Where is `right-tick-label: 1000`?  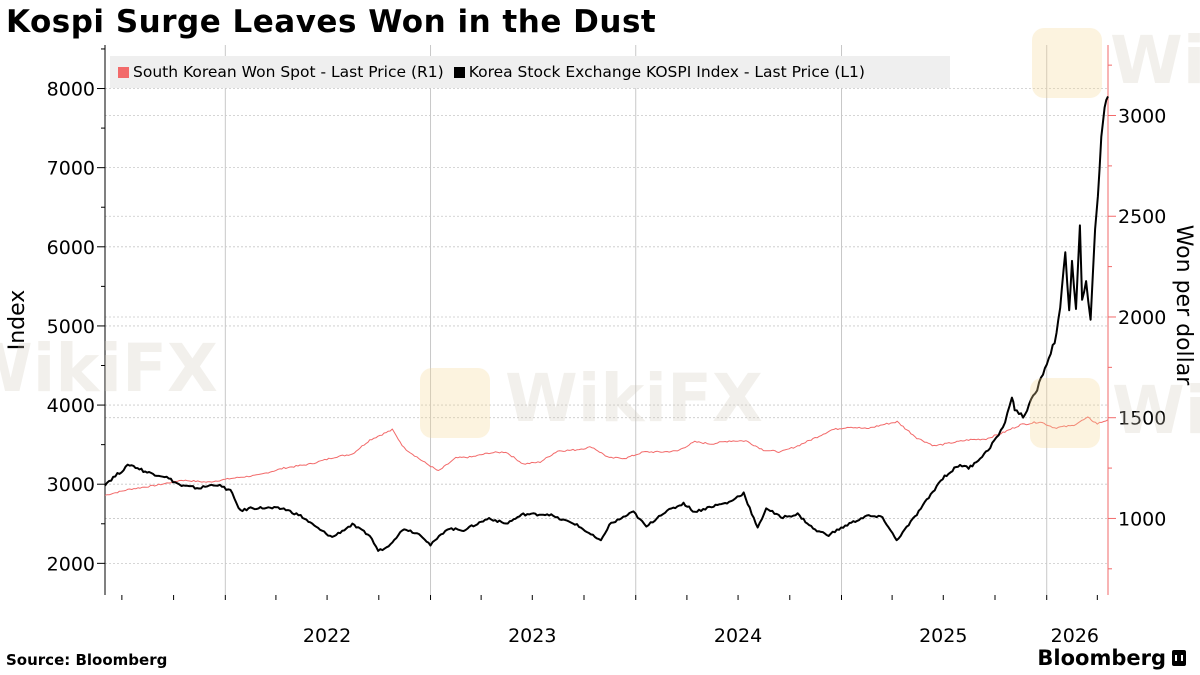 right-tick-label: 1000 is located at coordinates (1142, 519).